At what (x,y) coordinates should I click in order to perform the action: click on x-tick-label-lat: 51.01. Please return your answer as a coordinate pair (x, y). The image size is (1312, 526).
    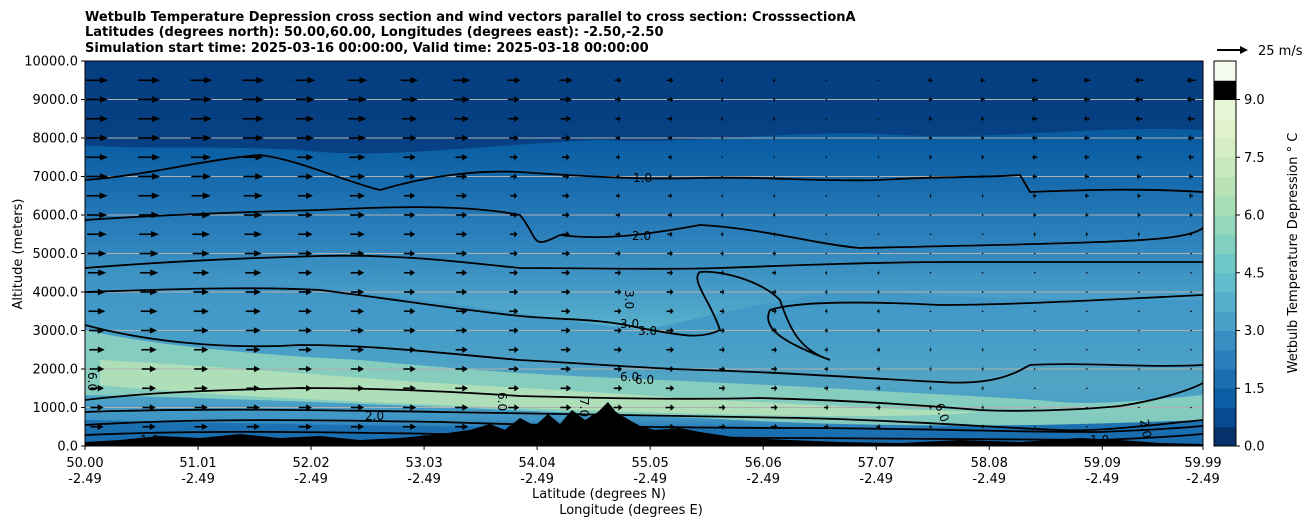
    Looking at the image, I should click on (197, 463).